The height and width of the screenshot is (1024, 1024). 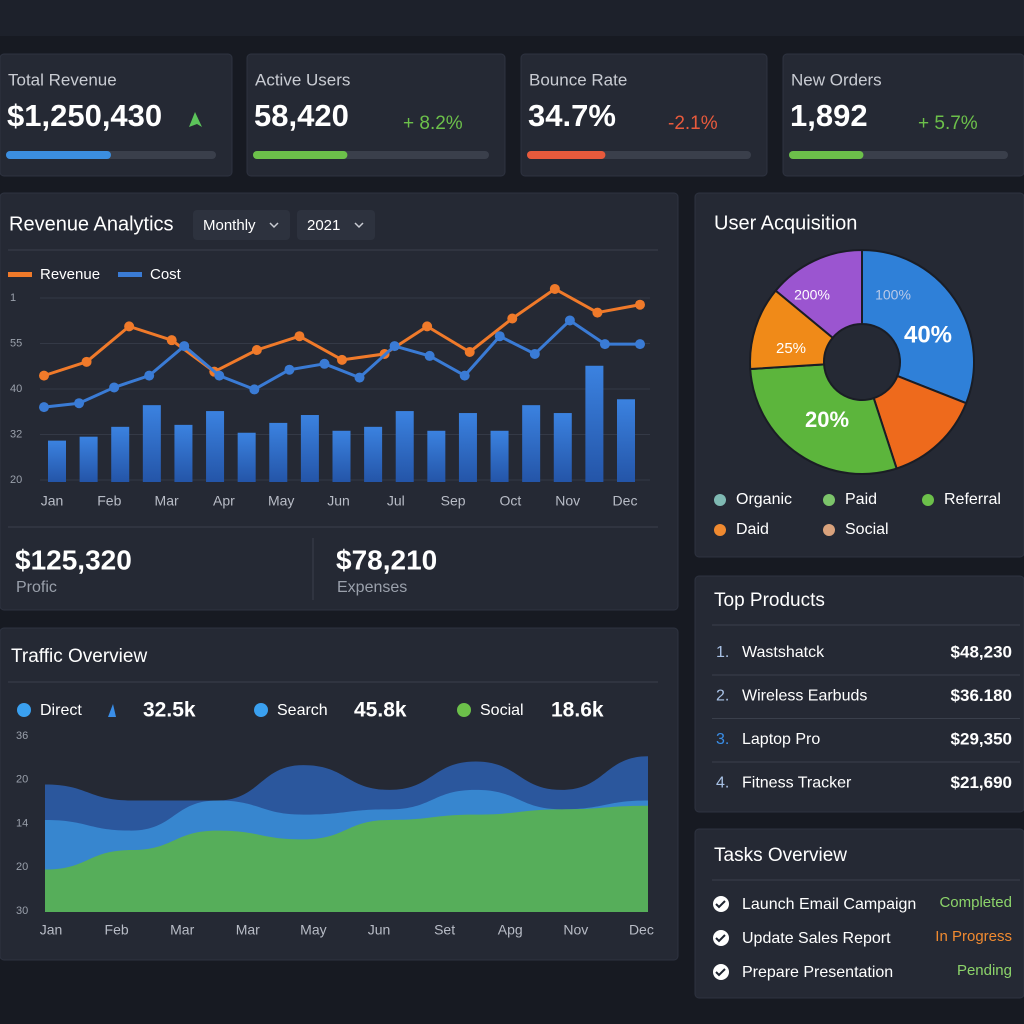 What do you see at coordinates (722, 739) in the screenshot?
I see `rank: 3.` at bounding box center [722, 739].